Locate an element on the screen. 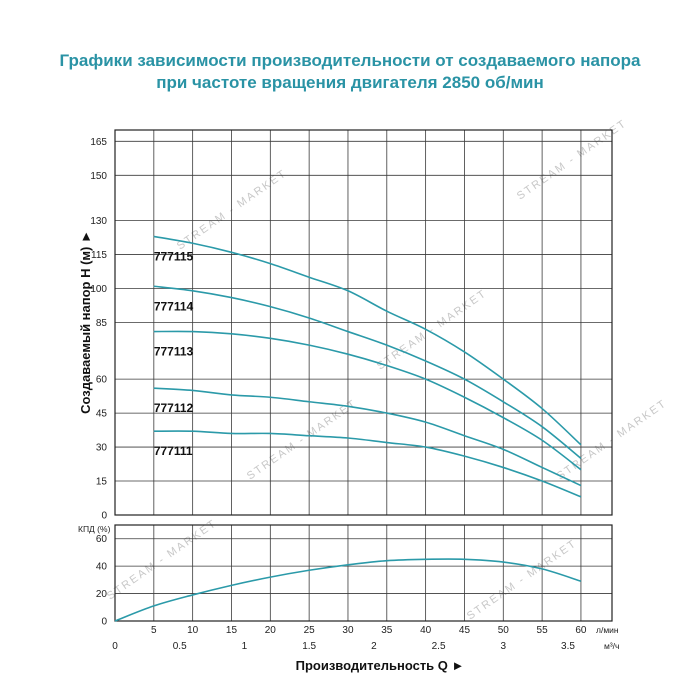 This screenshot has width=700, height=700. flow-m3h-tick-label: 3 is located at coordinates (504, 646).